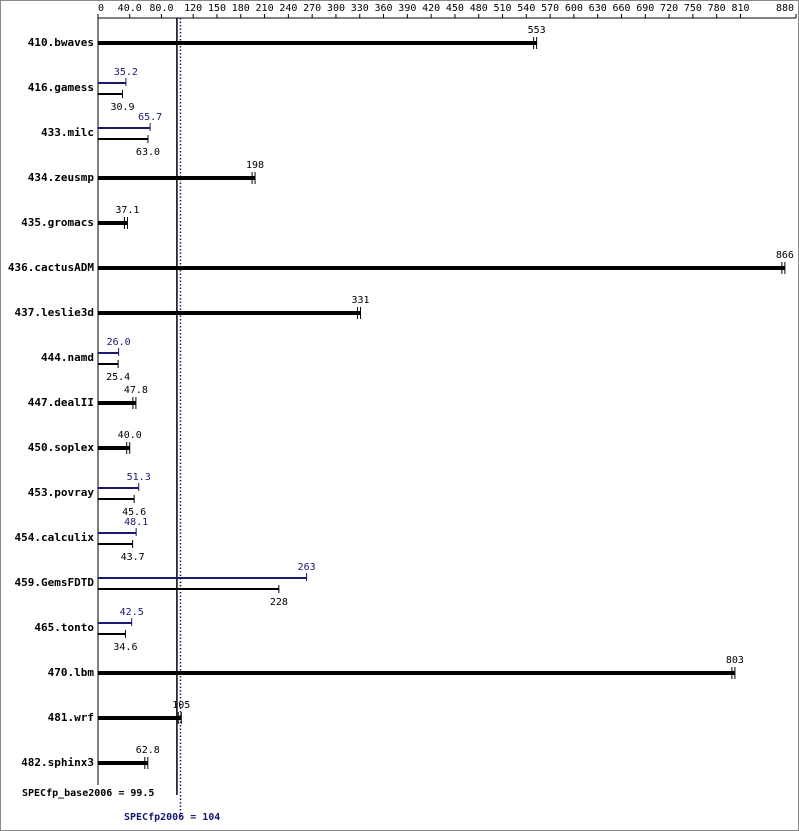 Image resolution: width=799 pixels, height=831 pixels. What do you see at coordinates (136, 522) in the screenshot?
I see `peak-value-label: 48.1` at bounding box center [136, 522].